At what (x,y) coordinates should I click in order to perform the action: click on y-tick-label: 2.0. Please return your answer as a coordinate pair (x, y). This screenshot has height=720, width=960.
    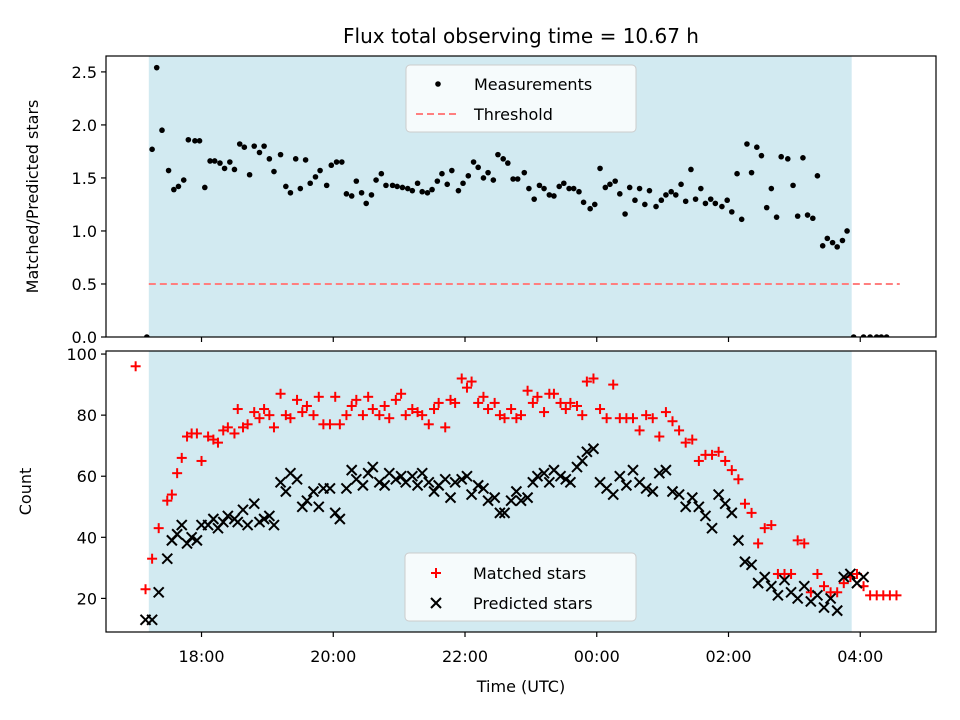
    Looking at the image, I should click on (84, 125).